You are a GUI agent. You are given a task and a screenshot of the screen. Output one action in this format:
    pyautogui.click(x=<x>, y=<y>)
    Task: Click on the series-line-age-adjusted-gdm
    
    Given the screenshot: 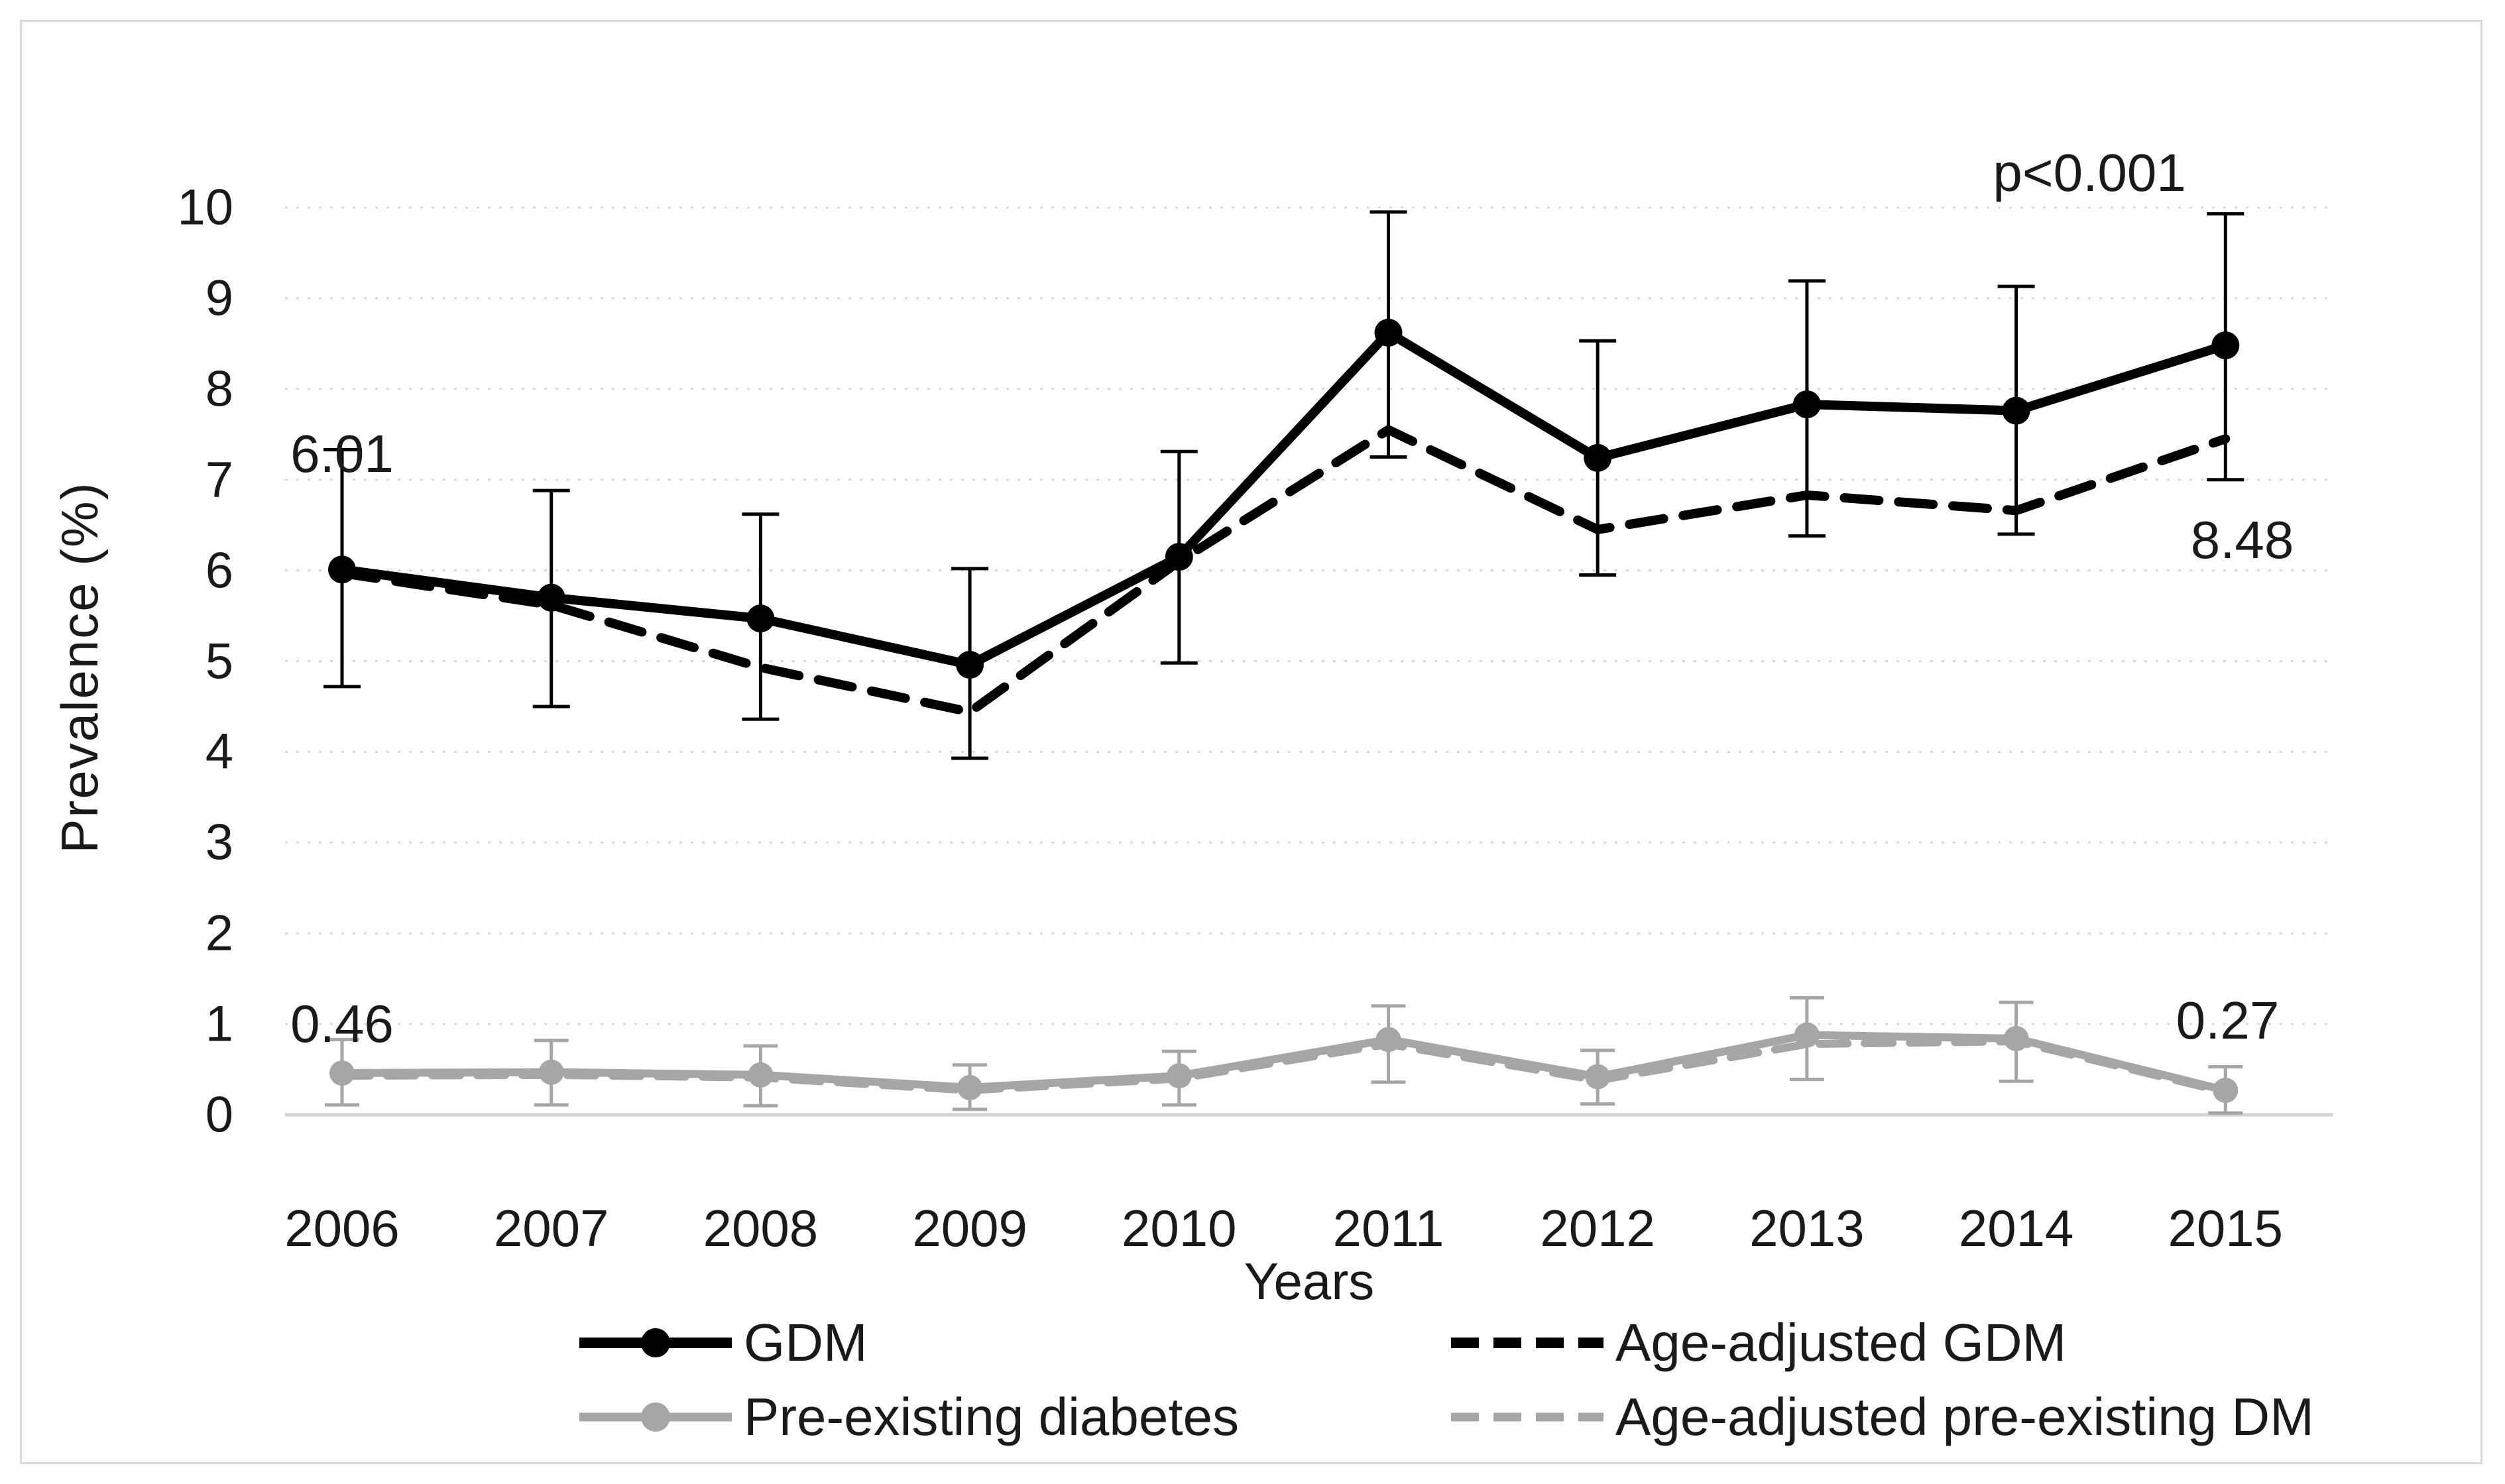 What is the action you would take?
    pyautogui.click(x=1284, y=571)
    